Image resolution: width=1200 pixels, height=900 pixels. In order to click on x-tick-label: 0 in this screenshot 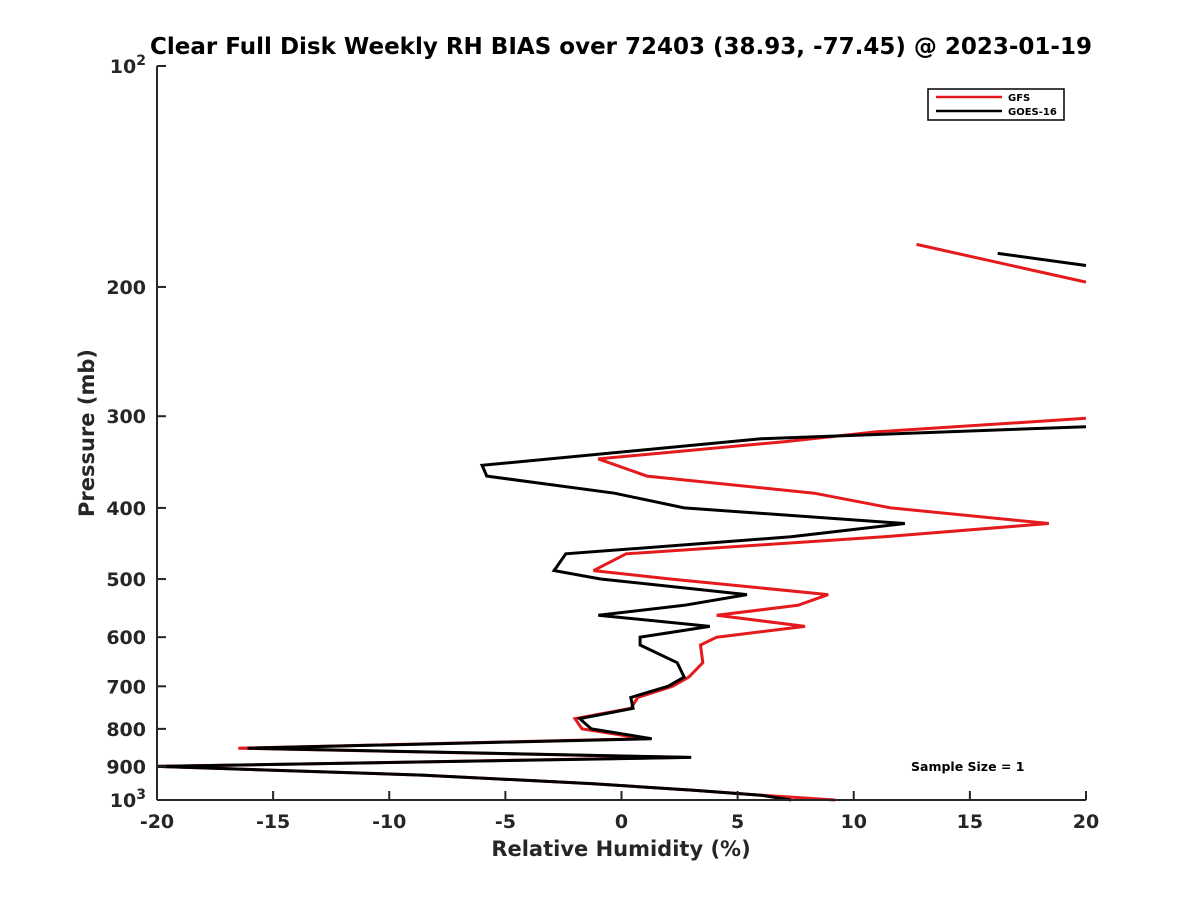, I will do `click(621, 822)`.